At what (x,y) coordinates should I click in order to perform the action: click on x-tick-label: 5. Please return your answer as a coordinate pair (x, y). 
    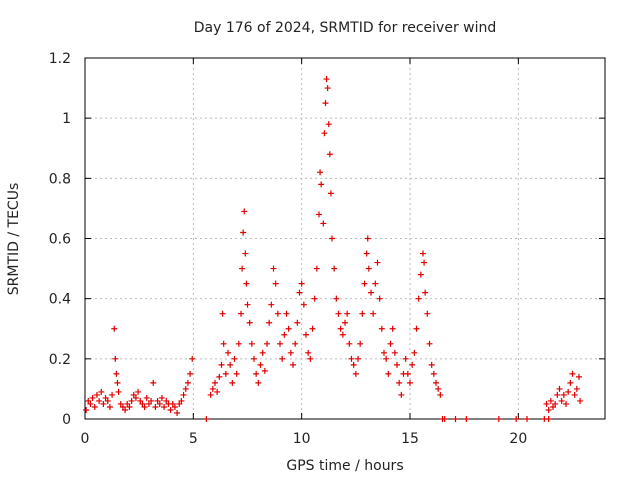
    Looking at the image, I should click on (193, 439).